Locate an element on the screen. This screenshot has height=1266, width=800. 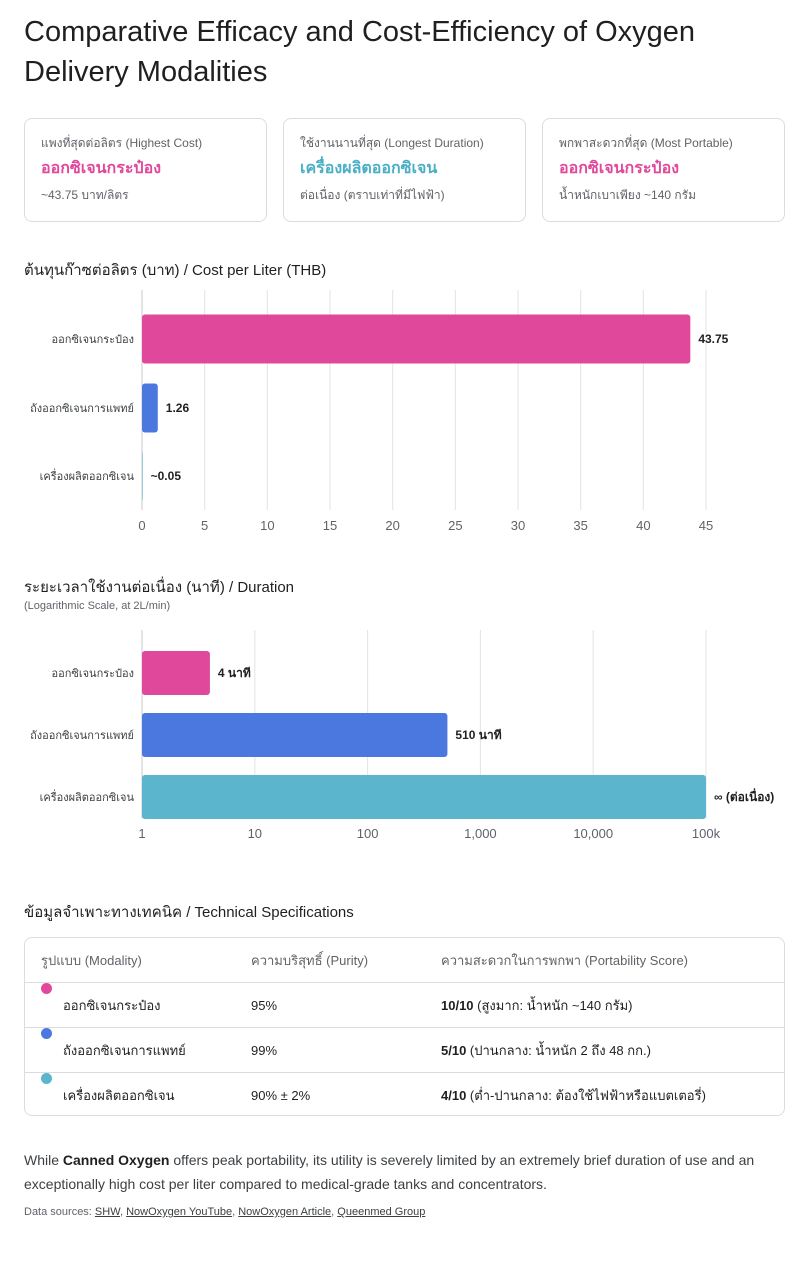
source-link-nowoxygen-article: NowOxygen Article is located at coordinates (285, 1212).